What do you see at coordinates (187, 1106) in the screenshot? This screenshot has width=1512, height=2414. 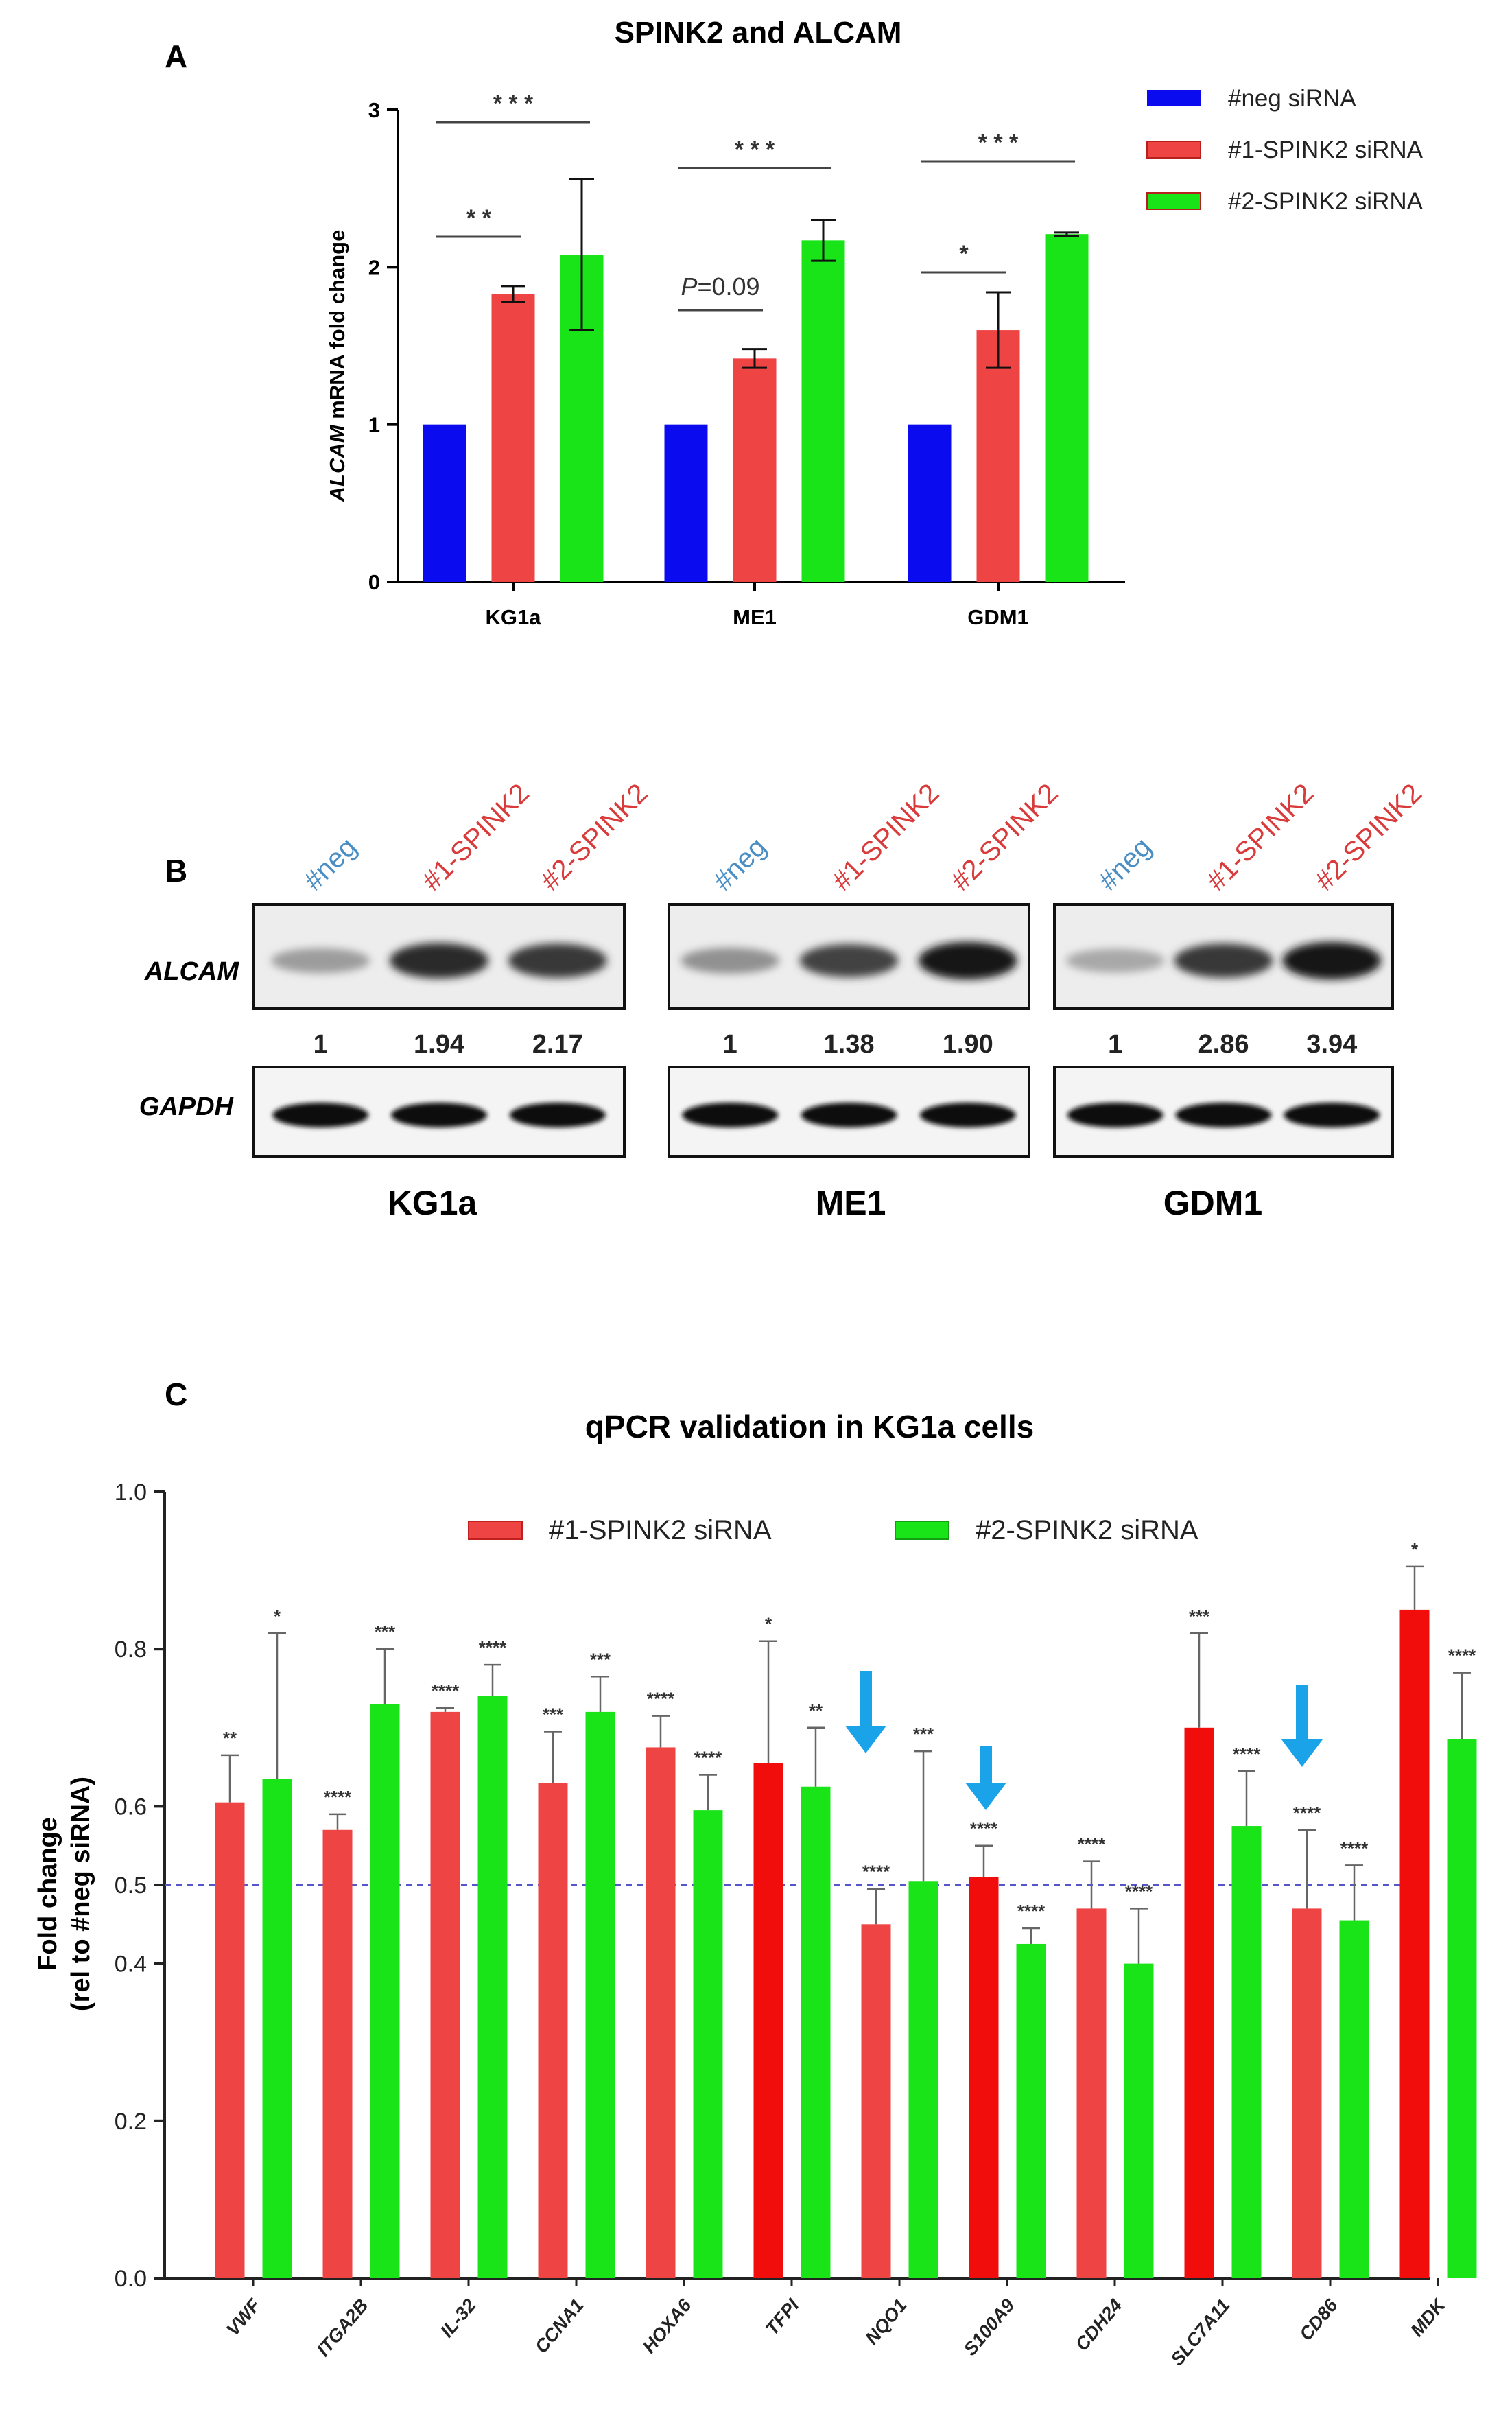 I see `row-label-gapdh: GAPDH` at bounding box center [187, 1106].